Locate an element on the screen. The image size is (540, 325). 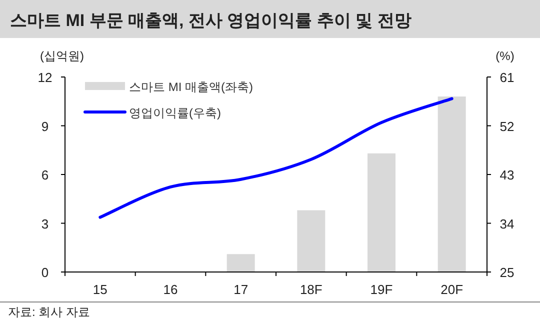
y2-tick-label: 43 is located at coordinates (507, 175).